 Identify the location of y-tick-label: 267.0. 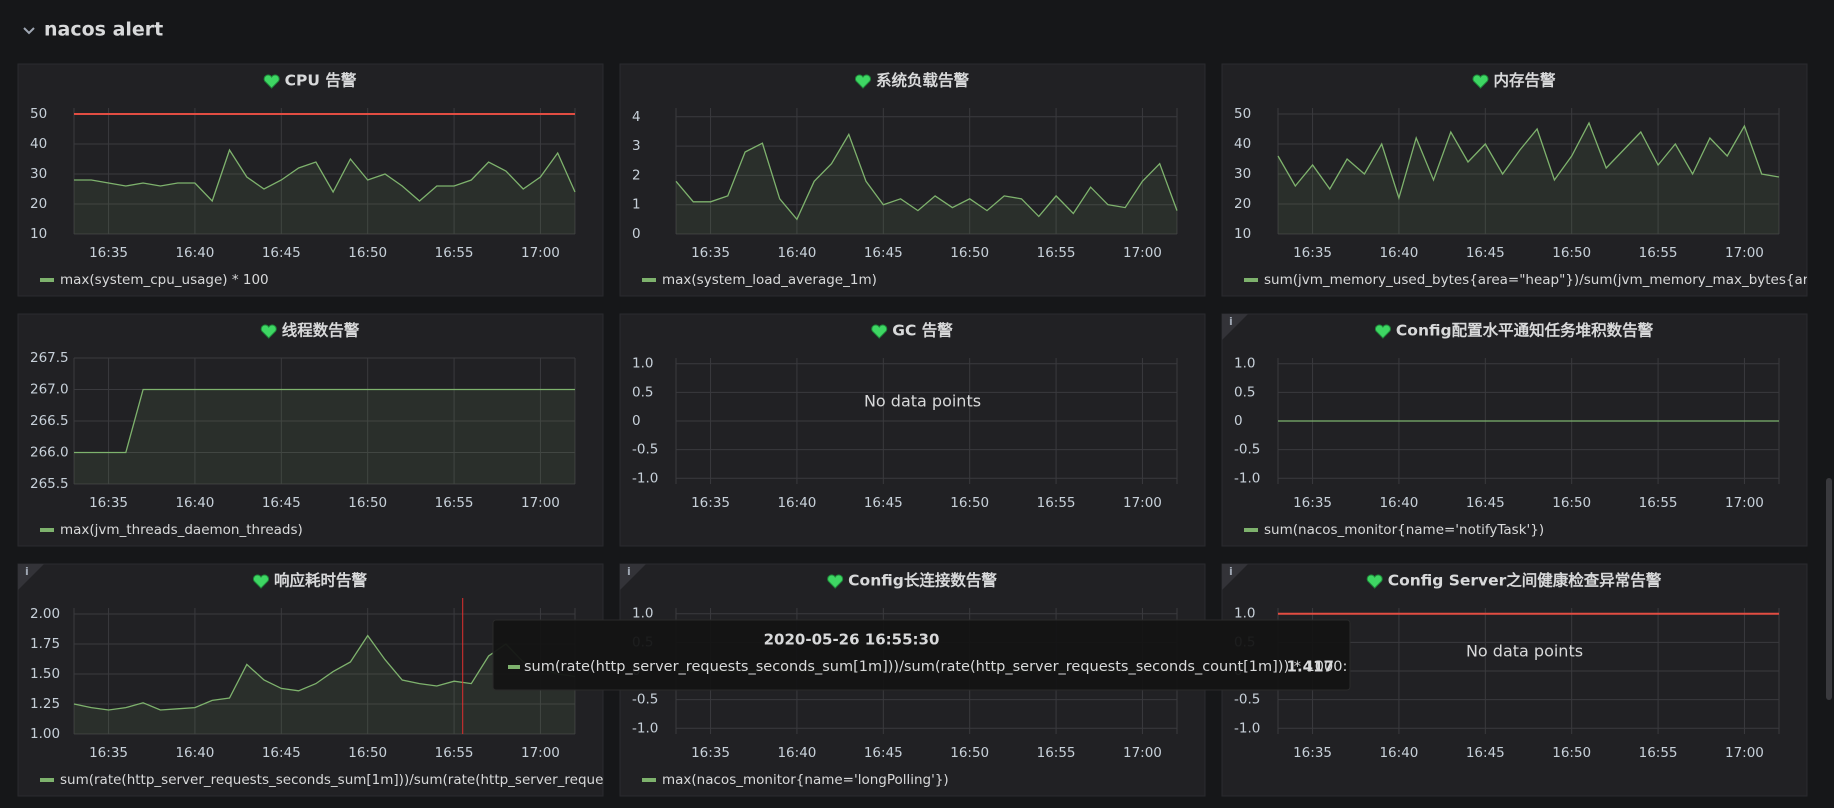
(49, 390).